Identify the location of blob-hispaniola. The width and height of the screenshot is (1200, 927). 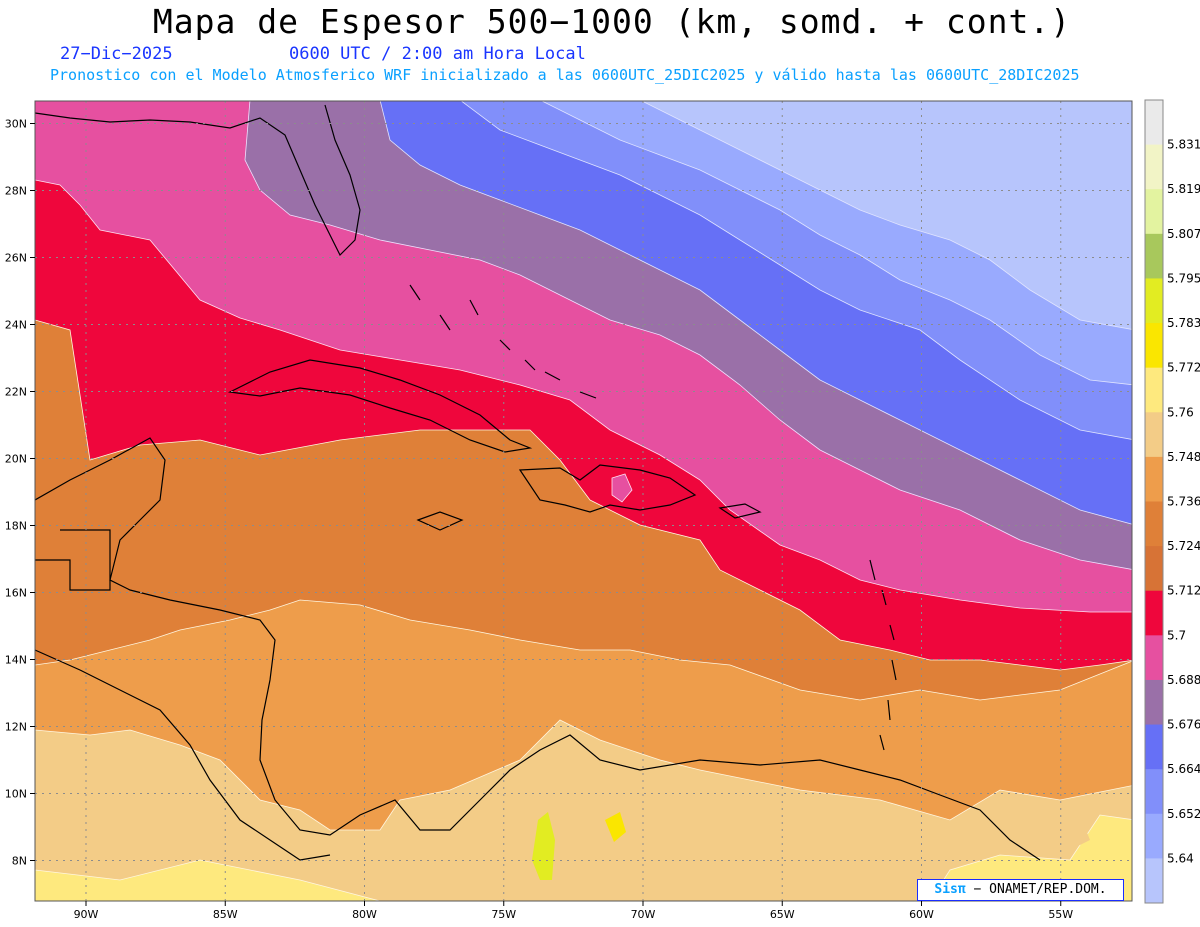
(622, 488).